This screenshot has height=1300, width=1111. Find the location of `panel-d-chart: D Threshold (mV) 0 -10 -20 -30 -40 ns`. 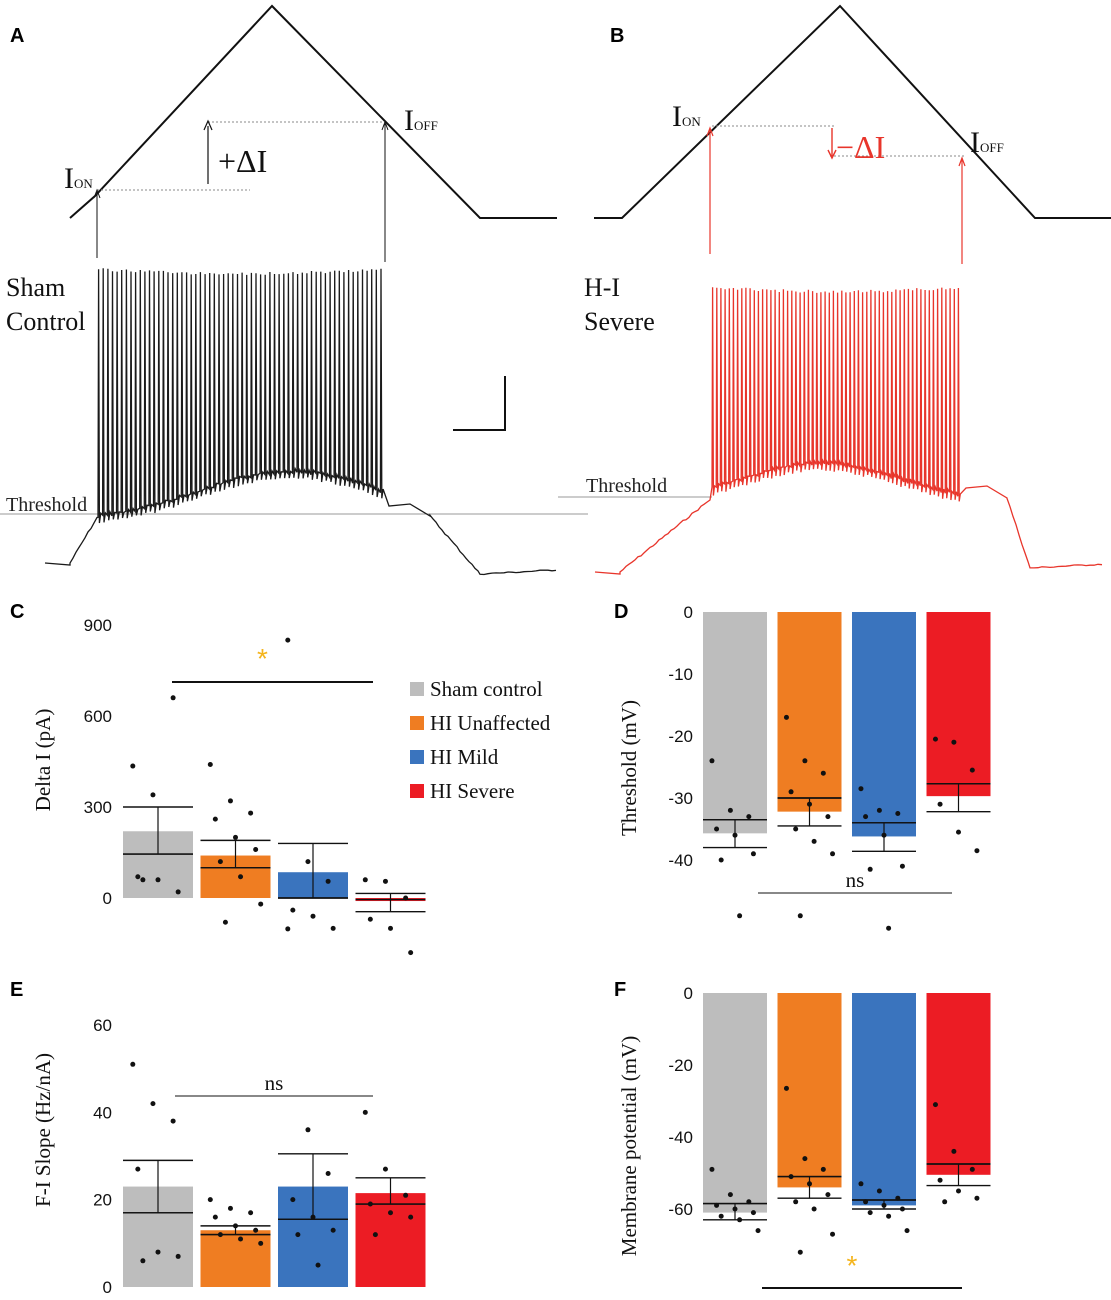

panel-d-chart: D Threshold (mV) 0 -10 -20 -30 -40 ns is located at coordinates (802, 766).